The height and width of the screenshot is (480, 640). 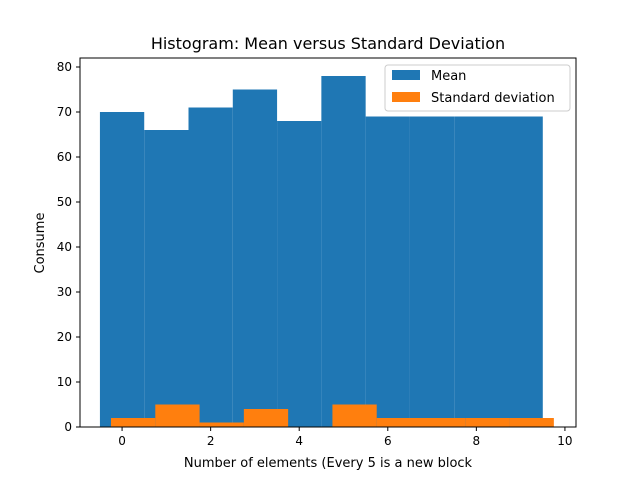 What do you see at coordinates (493, 98) in the screenshot?
I see `legend-label-standard-deviation: Standard deviation` at bounding box center [493, 98].